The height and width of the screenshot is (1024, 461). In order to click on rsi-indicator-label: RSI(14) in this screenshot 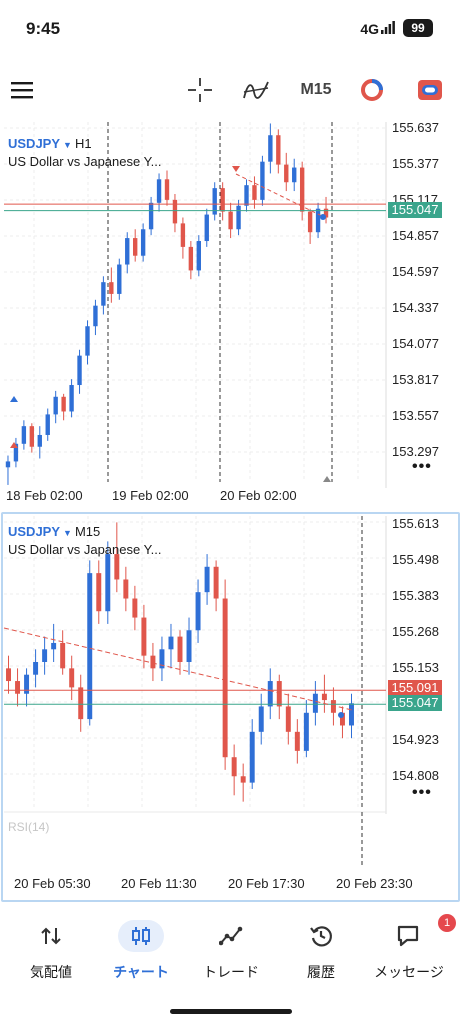, I will do `click(29, 827)`.